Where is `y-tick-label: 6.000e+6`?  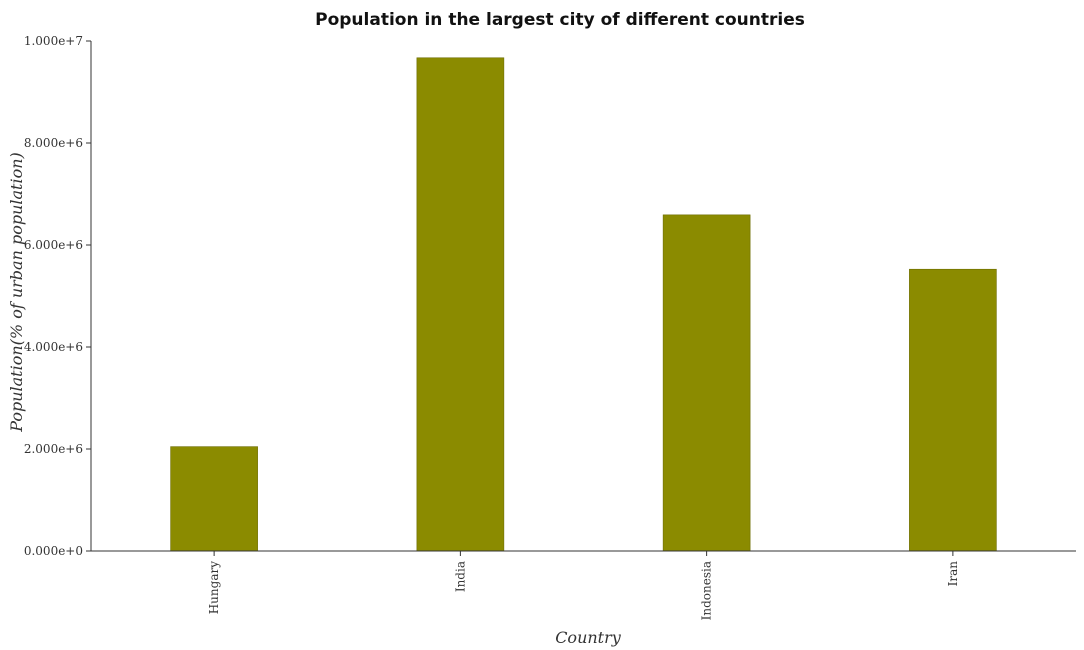 y-tick-label: 6.000e+6 is located at coordinates (53, 245).